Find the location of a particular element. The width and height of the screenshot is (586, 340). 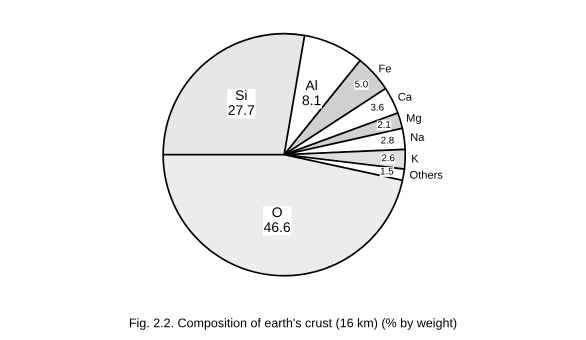

data-label: 5.0 is located at coordinates (361, 84).